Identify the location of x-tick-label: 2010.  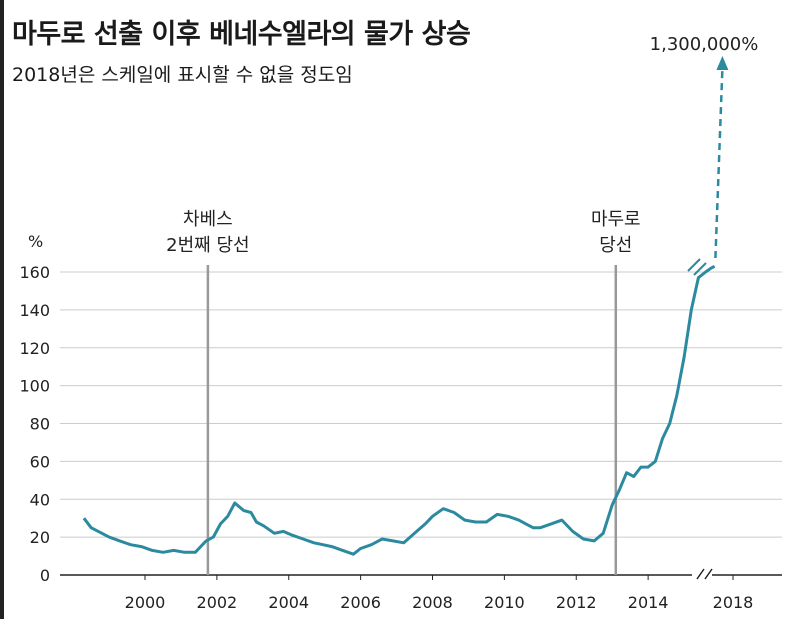
(504, 602).